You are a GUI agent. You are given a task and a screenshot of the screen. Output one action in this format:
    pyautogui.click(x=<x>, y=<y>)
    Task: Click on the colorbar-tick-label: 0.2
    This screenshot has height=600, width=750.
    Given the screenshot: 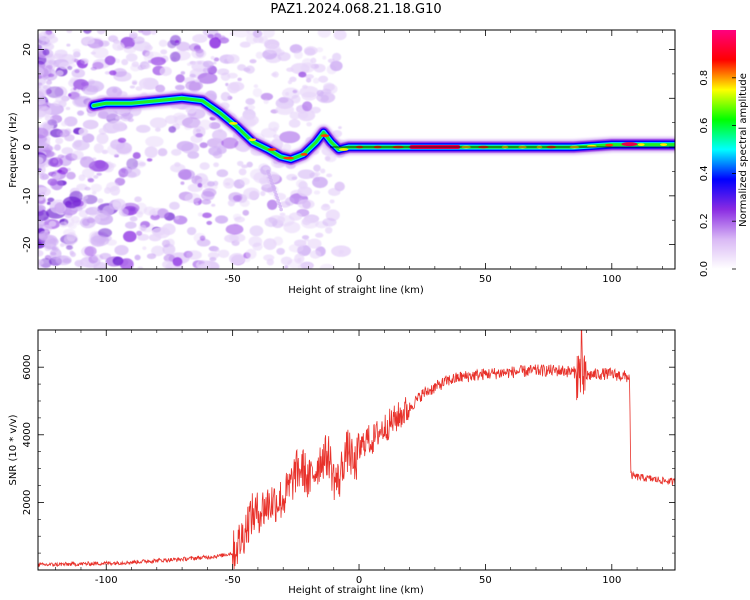 What is the action you would take?
    pyautogui.click(x=704, y=221)
    